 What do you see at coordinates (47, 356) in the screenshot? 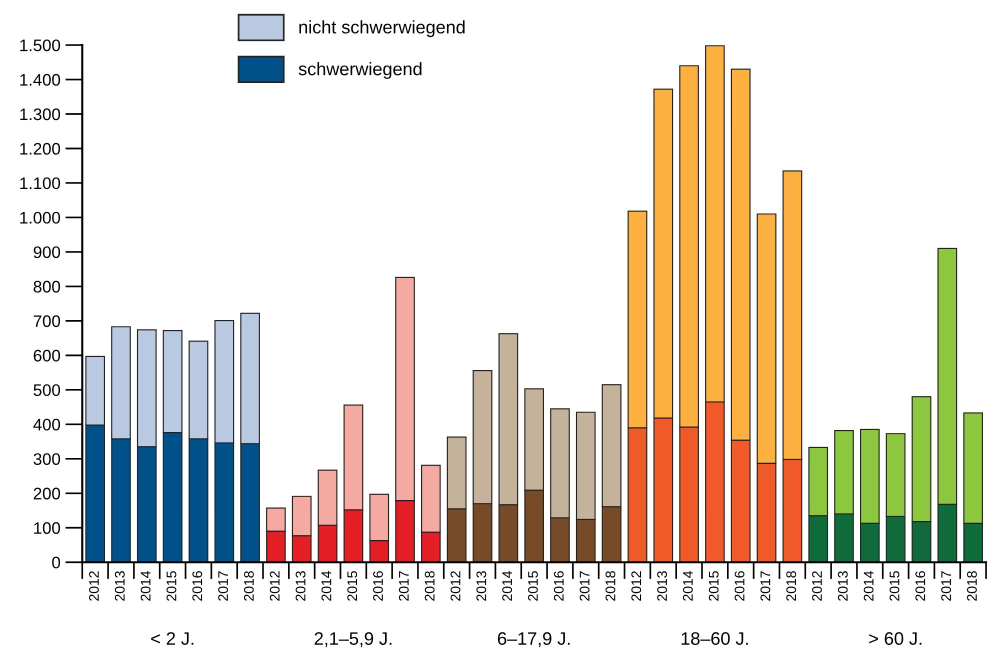
I see `y-tick-label: 600` at bounding box center [47, 356].